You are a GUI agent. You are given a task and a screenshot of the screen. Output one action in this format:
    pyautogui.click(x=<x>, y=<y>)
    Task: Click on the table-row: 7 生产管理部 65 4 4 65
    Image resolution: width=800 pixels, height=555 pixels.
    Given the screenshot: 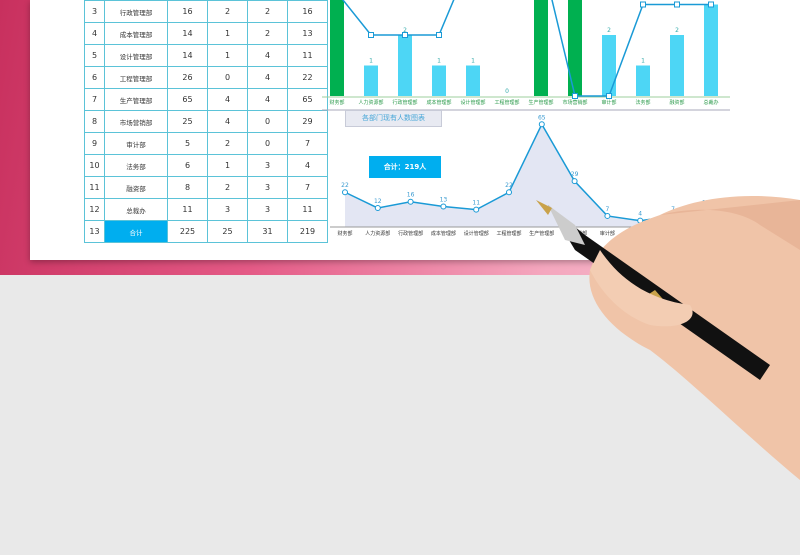 What is the action you would take?
    pyautogui.click(x=206, y=99)
    